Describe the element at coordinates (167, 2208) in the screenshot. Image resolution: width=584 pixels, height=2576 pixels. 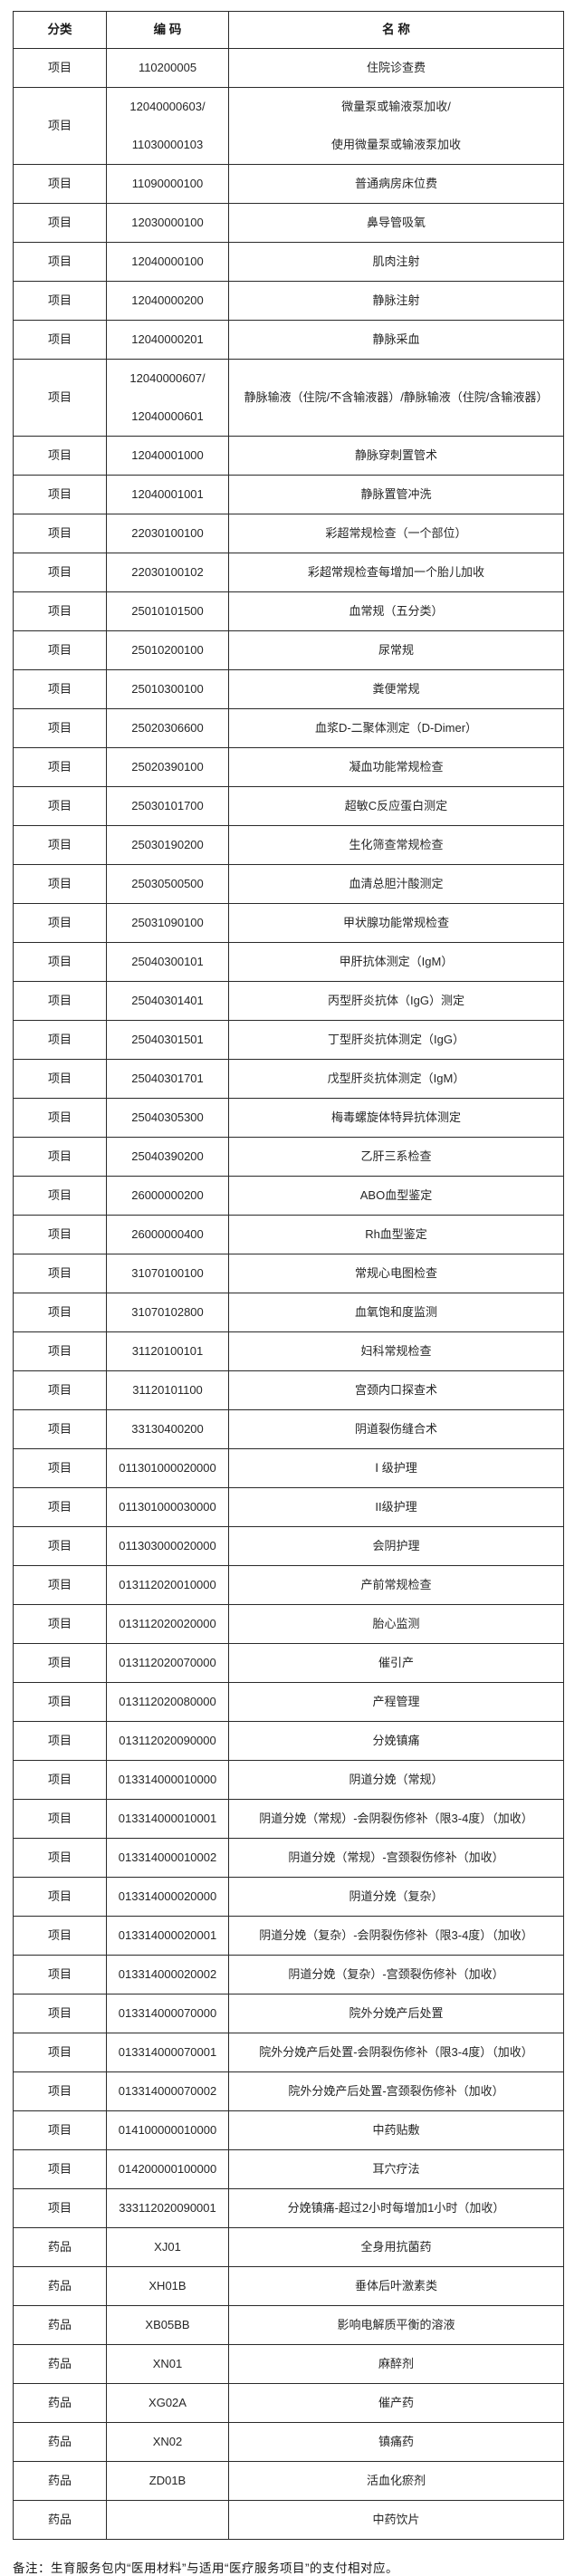
I see `code-cell: 333112020090001` at that location.